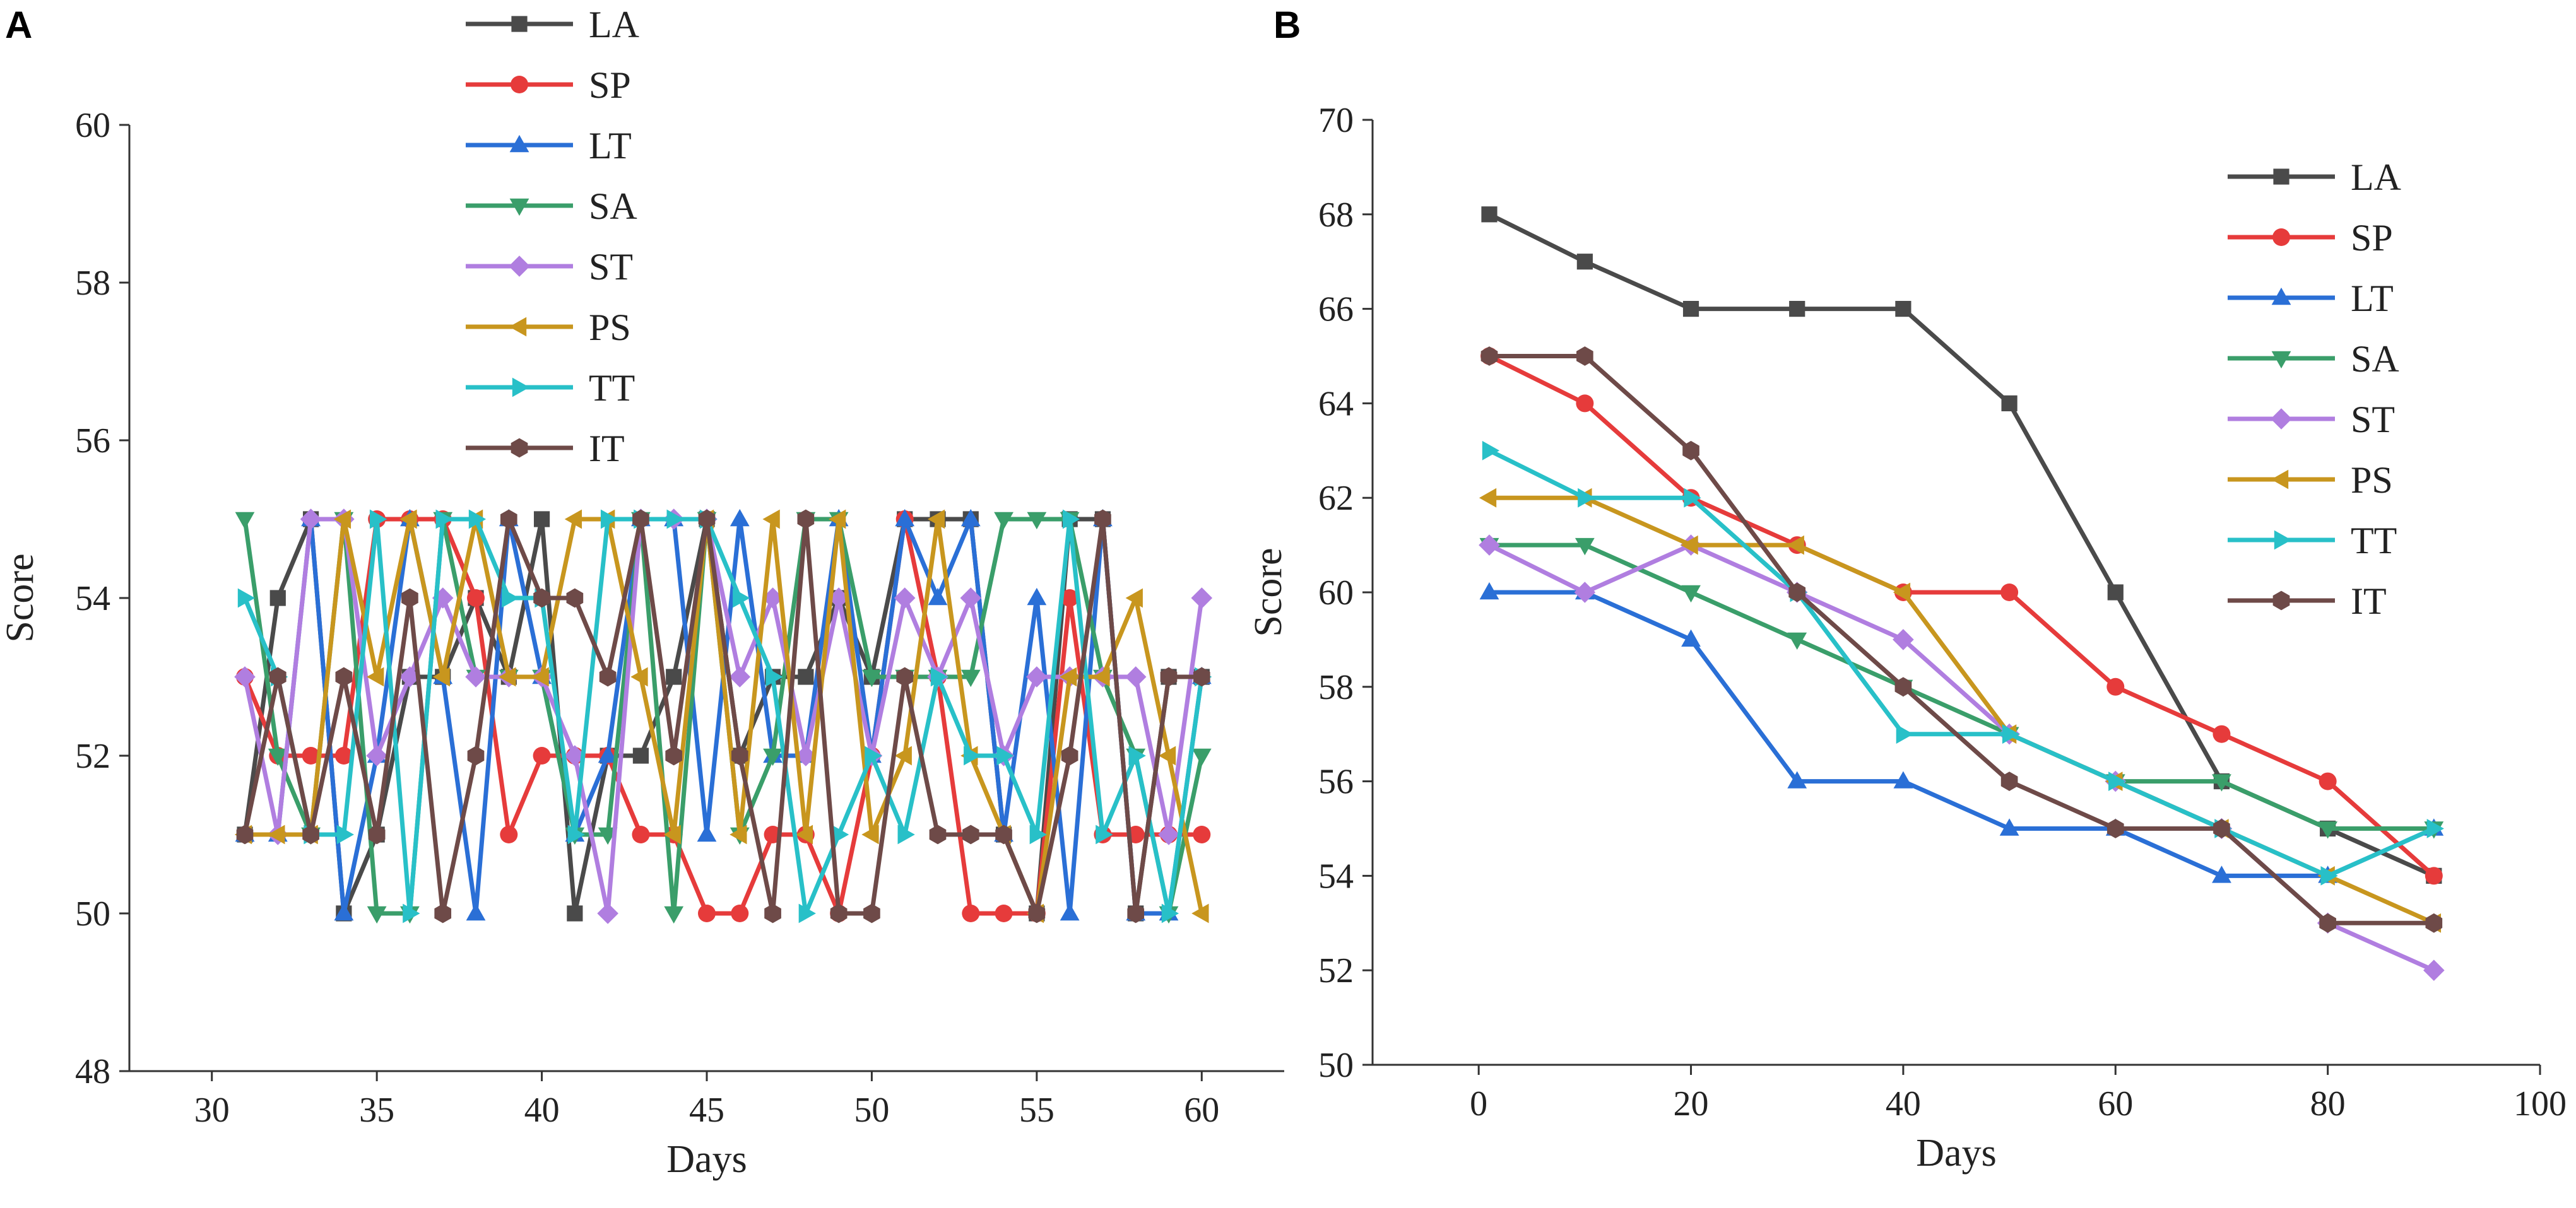  I want to click on y-tick-label: 58, so click(93, 283).